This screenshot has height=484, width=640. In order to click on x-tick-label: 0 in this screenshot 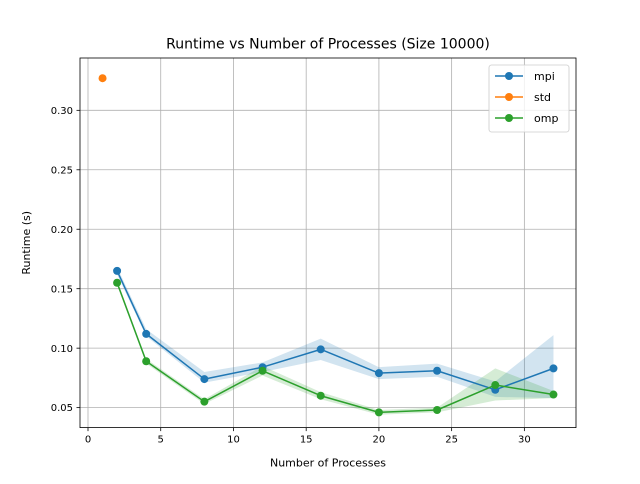, I will do `click(88, 440)`.